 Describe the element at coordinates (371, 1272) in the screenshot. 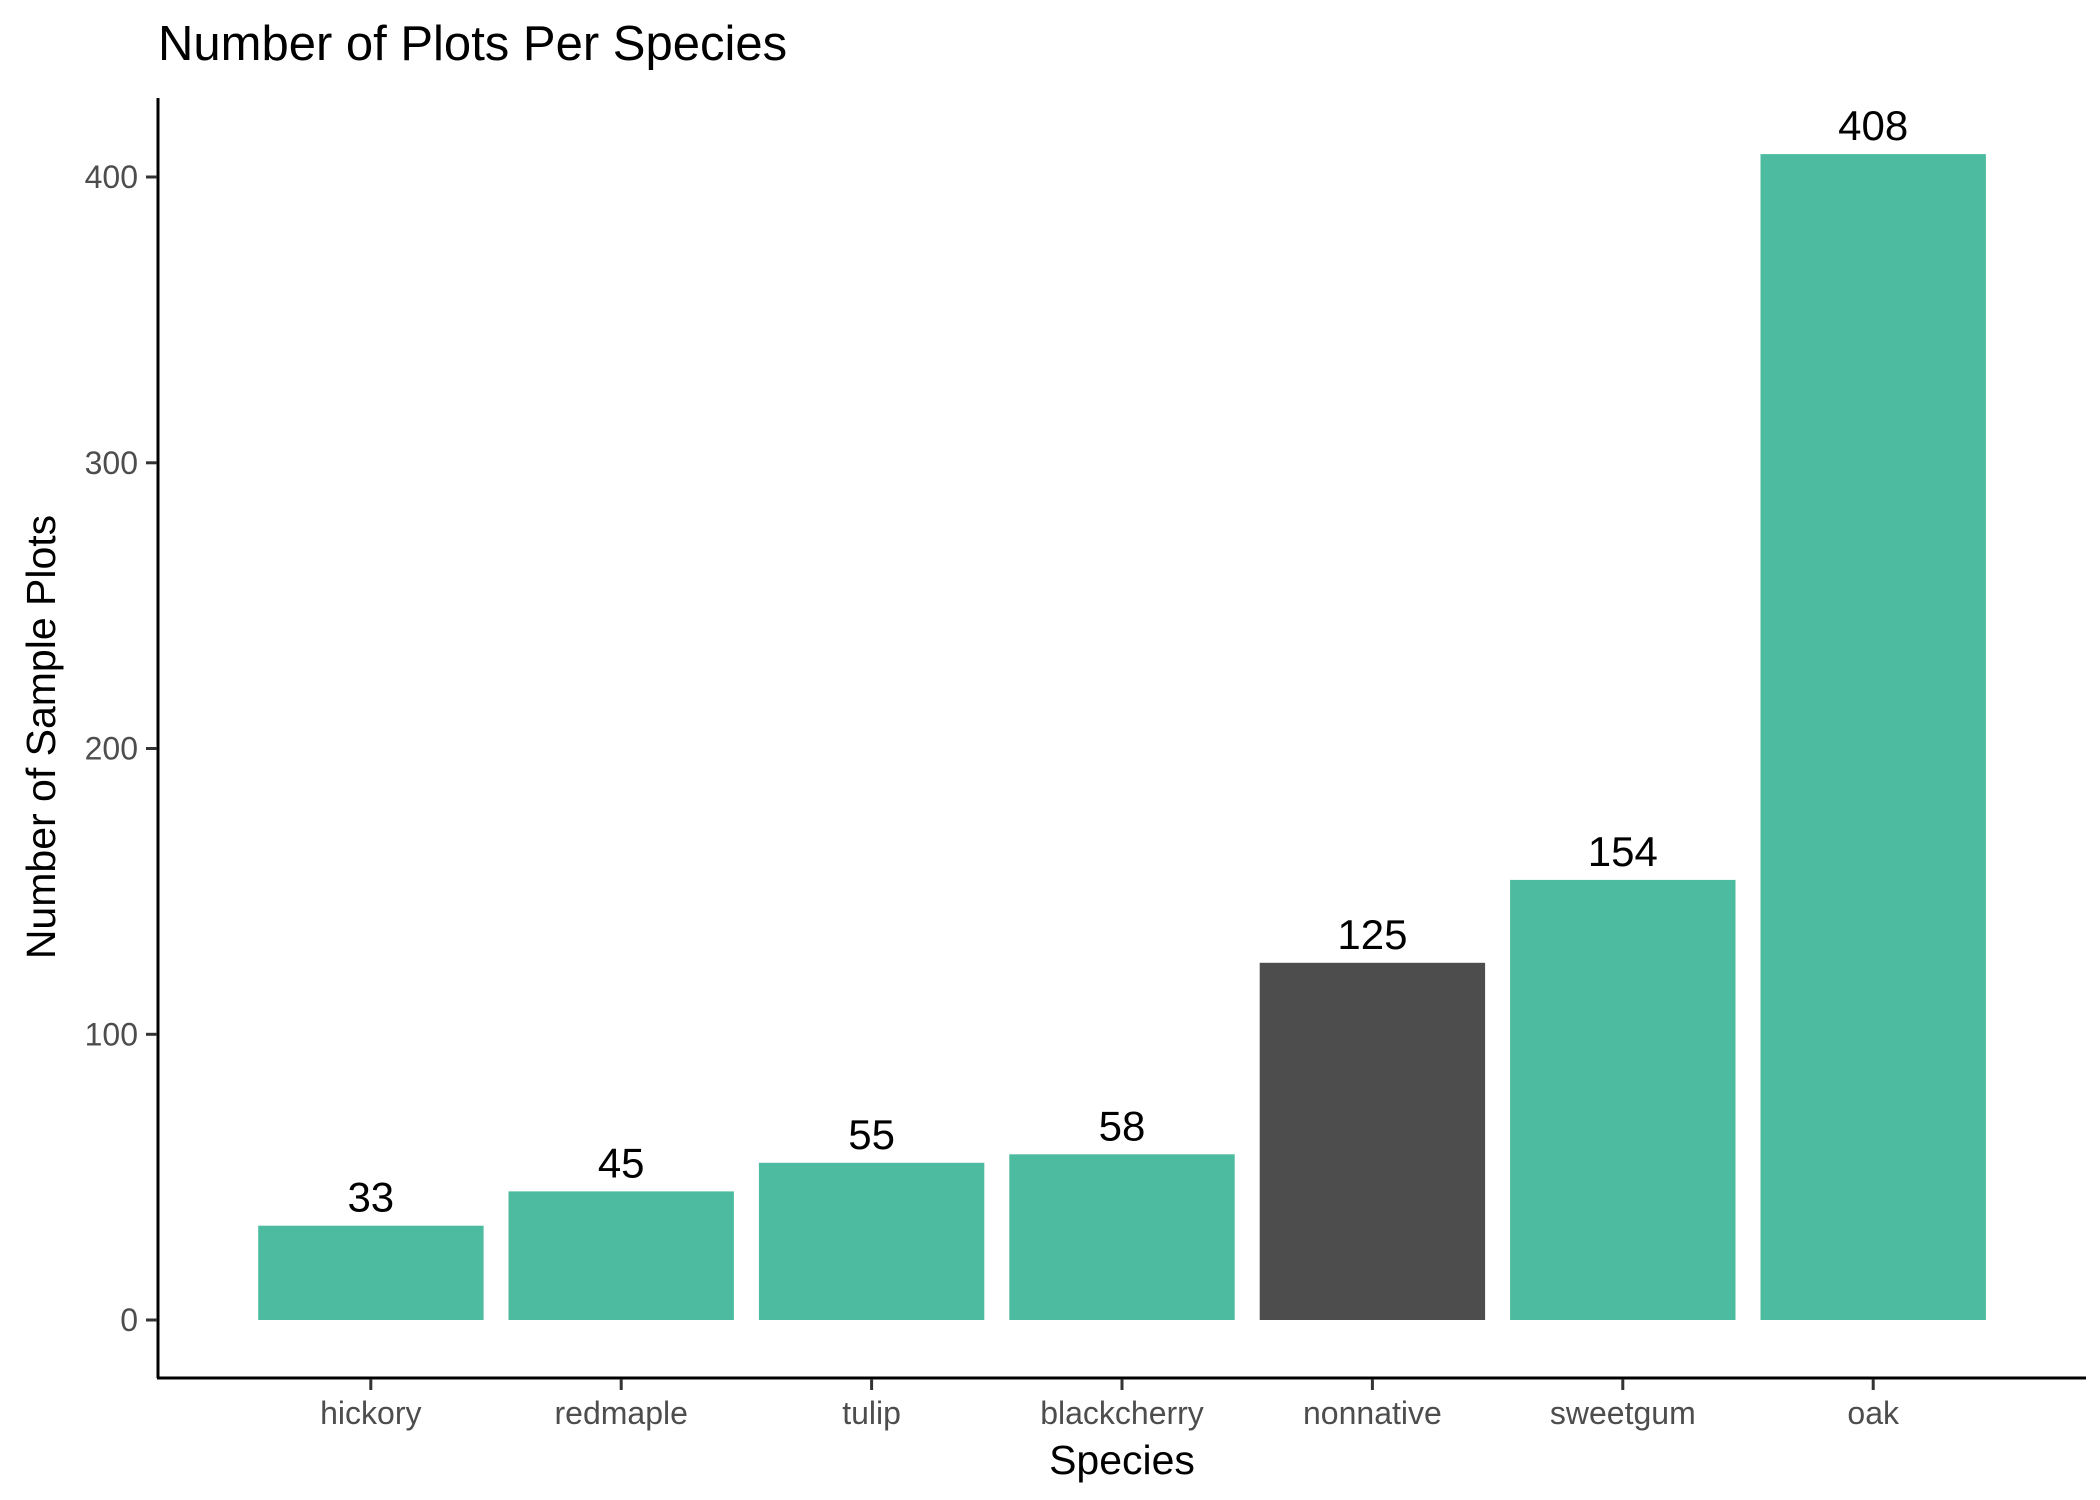

I see `bar-hickory` at that location.